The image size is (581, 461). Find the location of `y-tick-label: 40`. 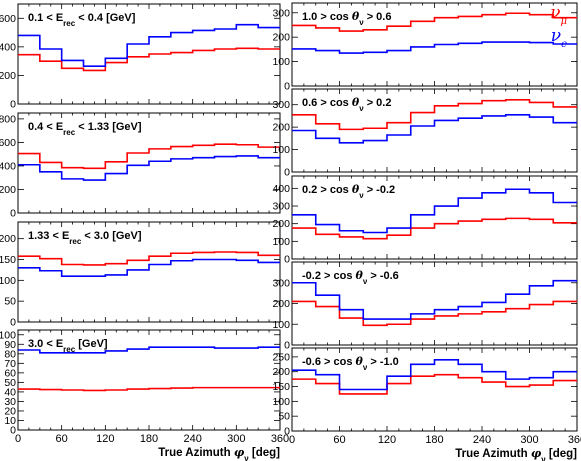

y-tick-label: 40 is located at coordinates (10, 392).